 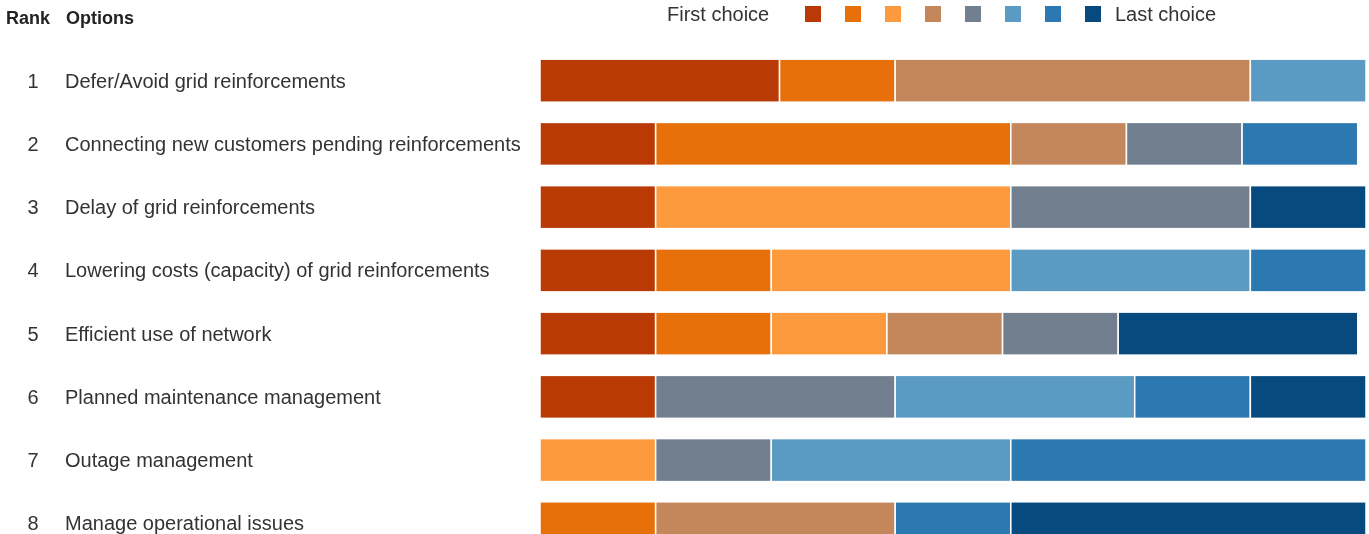 What do you see at coordinates (33, 270) in the screenshot?
I see `text: 4` at bounding box center [33, 270].